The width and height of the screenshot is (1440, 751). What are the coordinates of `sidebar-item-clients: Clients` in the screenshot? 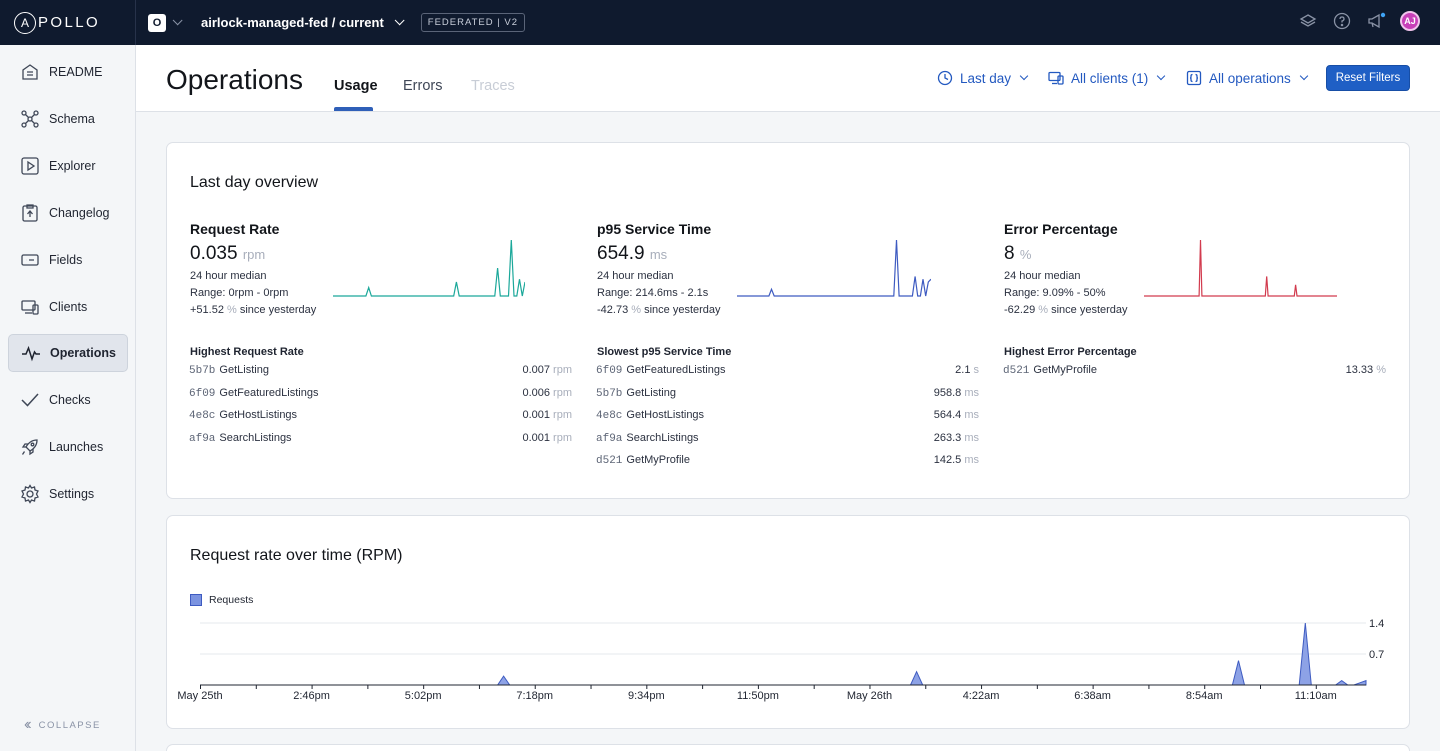 It's located at (68, 307).